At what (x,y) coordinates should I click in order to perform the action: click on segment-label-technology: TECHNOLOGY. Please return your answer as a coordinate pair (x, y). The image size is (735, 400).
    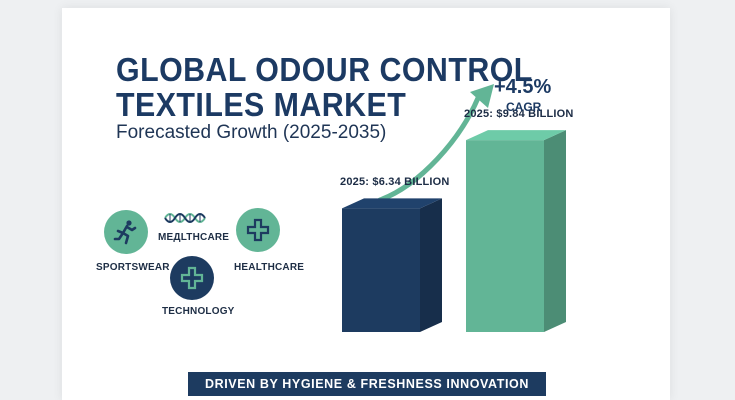
    Looking at the image, I should click on (198, 311).